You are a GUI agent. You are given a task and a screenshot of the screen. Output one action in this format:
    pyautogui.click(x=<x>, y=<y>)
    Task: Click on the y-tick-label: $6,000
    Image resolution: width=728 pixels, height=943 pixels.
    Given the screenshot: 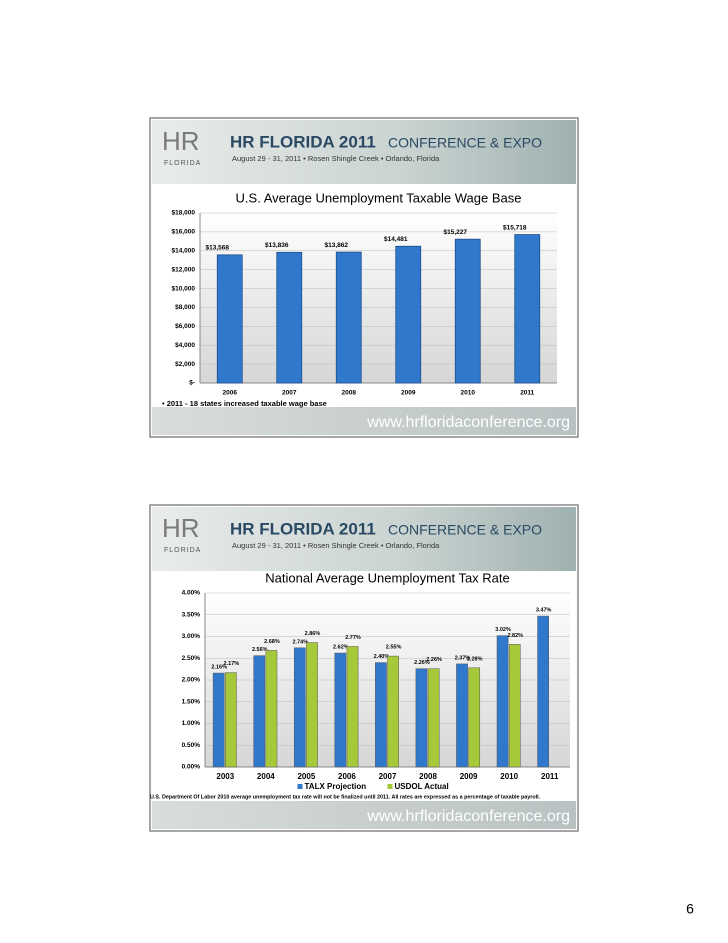 What is the action you would take?
    pyautogui.click(x=185, y=326)
    